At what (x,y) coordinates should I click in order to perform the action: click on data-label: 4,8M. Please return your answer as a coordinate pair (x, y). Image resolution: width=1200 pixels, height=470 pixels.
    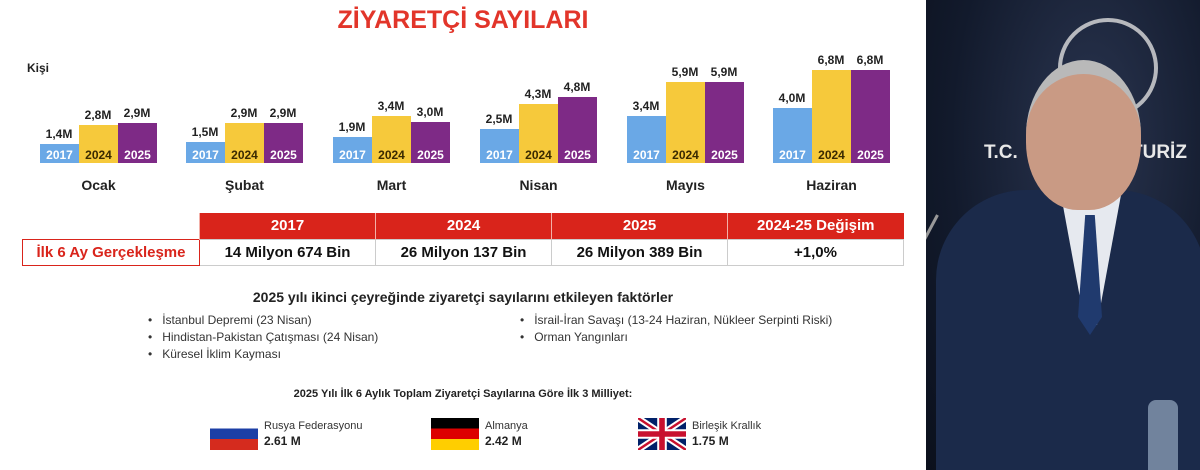
    Looking at the image, I should click on (577, 87).